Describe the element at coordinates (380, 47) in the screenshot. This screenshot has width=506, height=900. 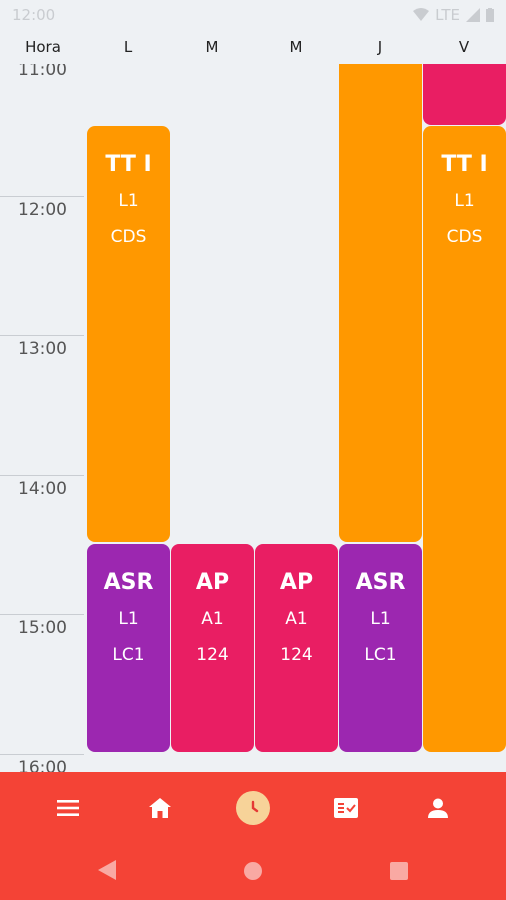
I see `day-header-thursday: J` at that location.